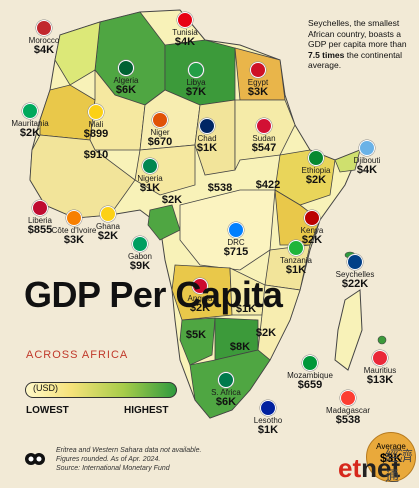 The height and width of the screenshot is (488, 419). What do you see at coordinates (348, 408) in the screenshot?
I see `country-label: Madagascar $538` at bounding box center [348, 408].